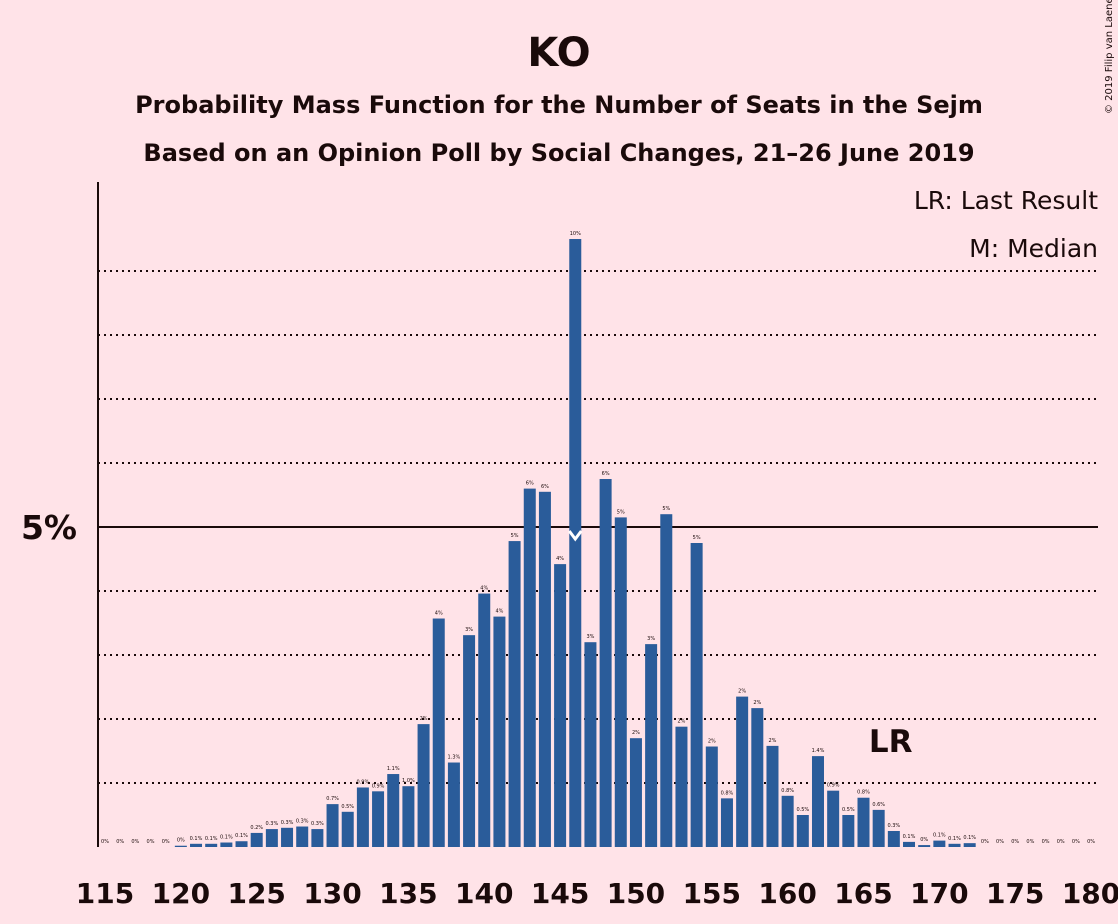 This screenshot has width=1118, height=924. Describe the element at coordinates (105, 842) in the screenshot. I see `data-label-115: 0%` at that location.